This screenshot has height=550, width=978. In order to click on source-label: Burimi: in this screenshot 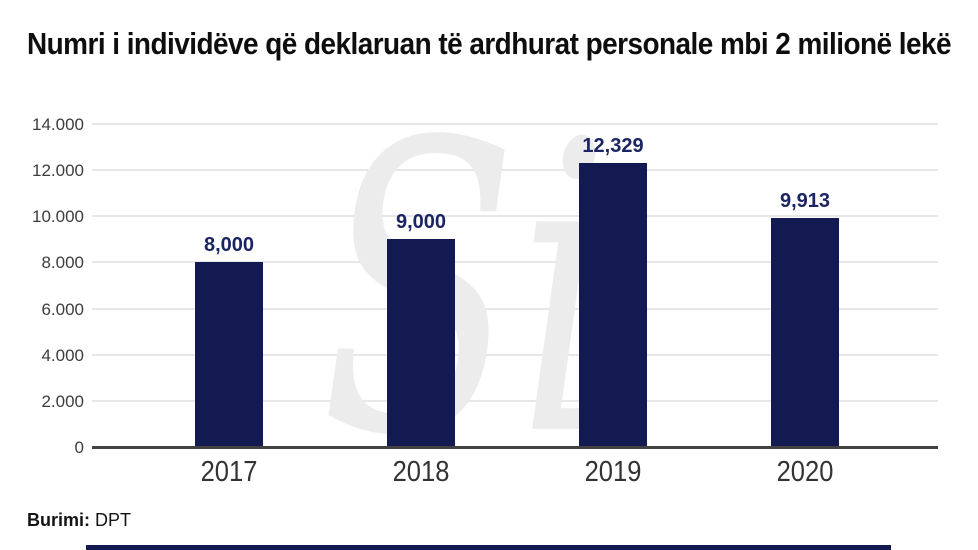, I will do `click(58, 520)`.